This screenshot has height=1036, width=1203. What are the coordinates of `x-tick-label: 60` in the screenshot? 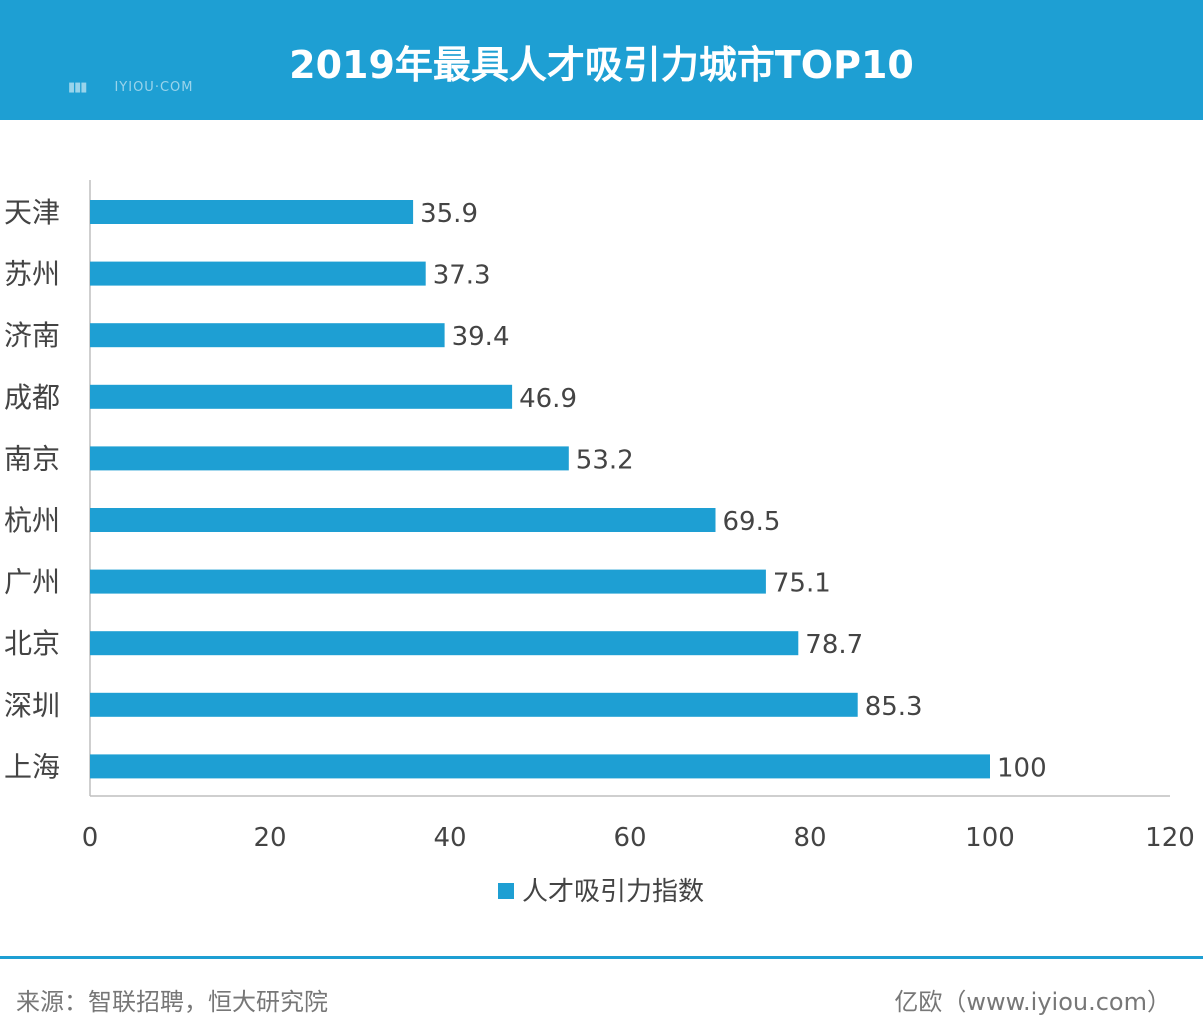 It's located at (629, 838).